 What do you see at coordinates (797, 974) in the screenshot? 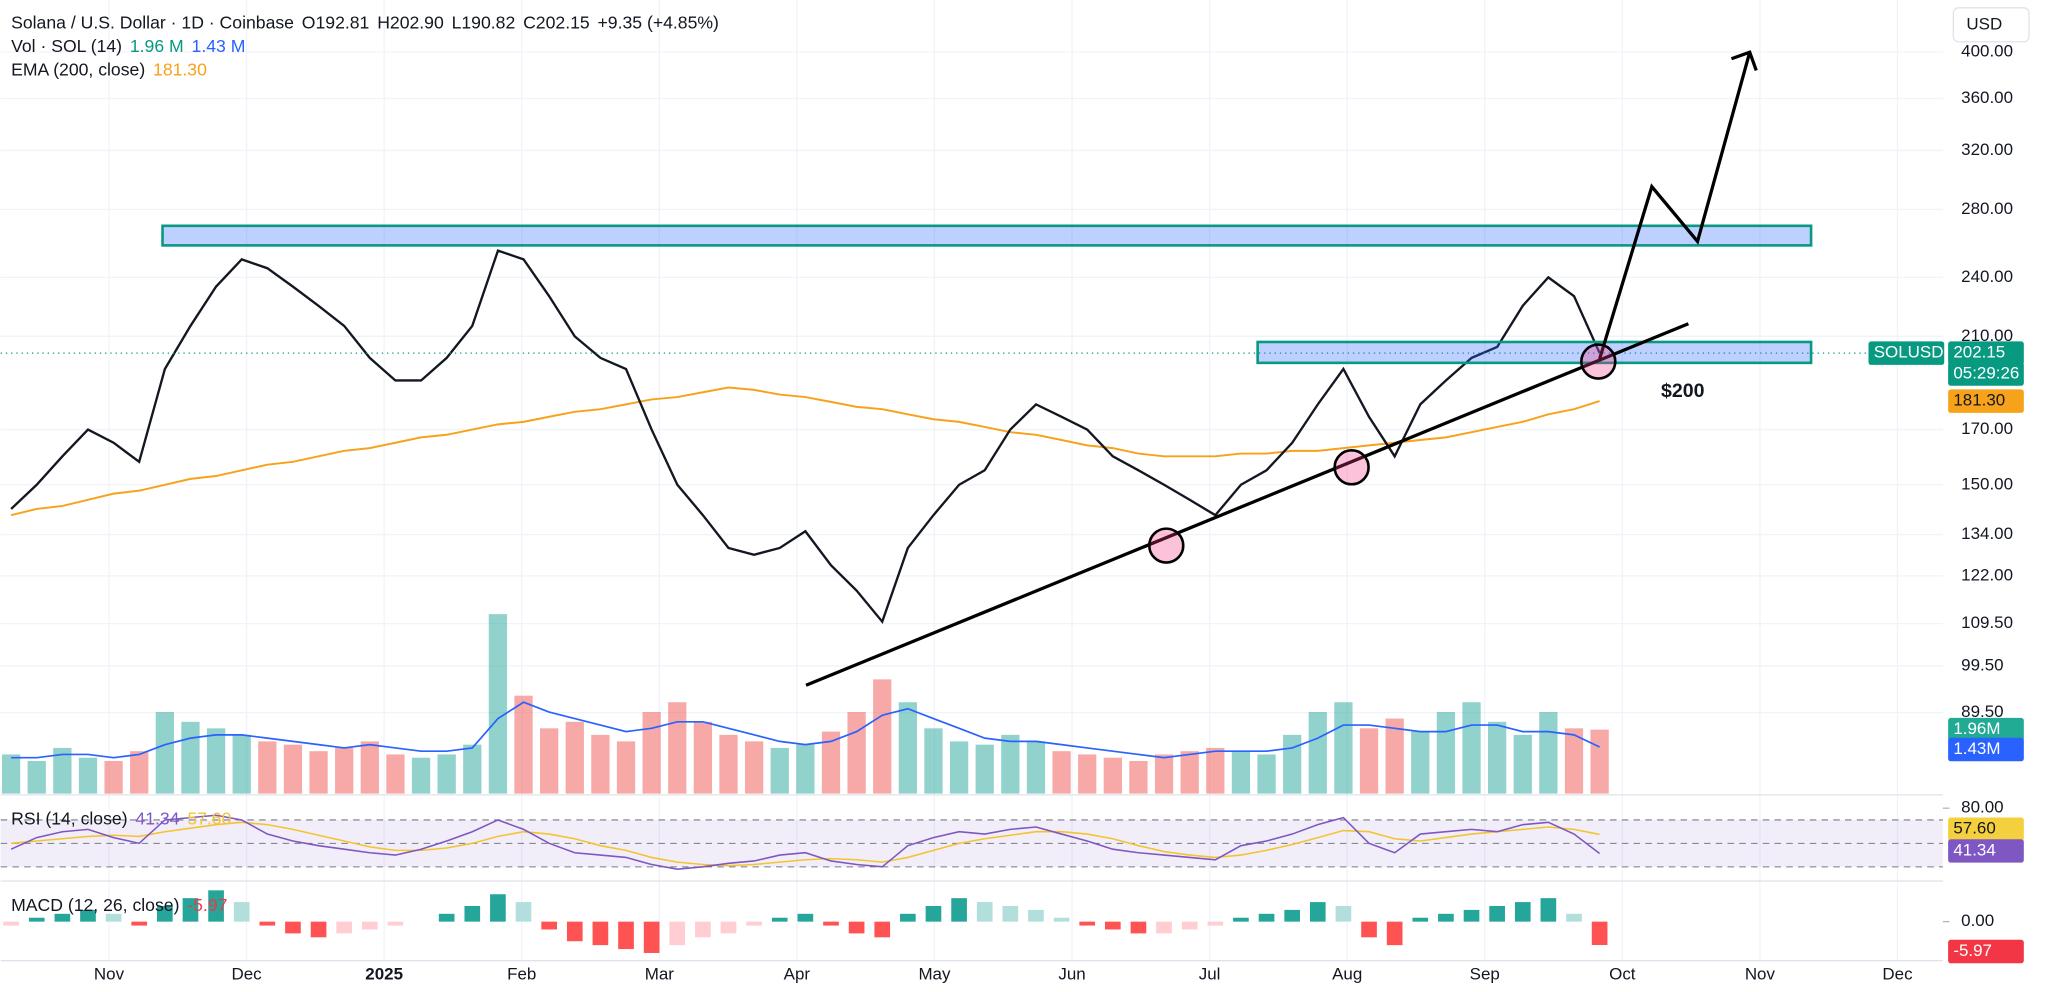
I see `x-tick-label: Apr` at bounding box center [797, 974].